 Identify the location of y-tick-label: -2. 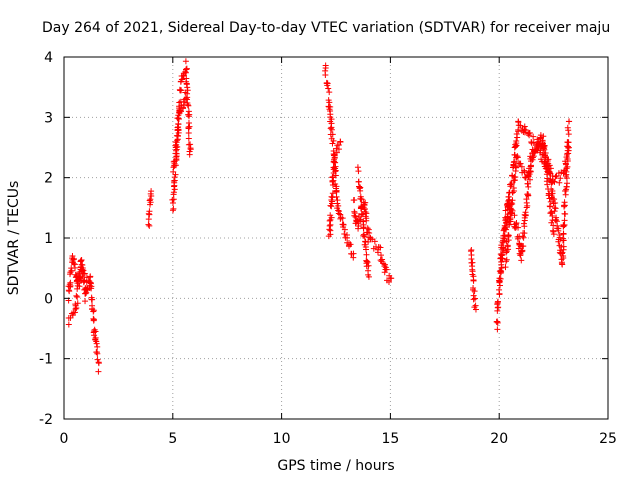
(46, 420).